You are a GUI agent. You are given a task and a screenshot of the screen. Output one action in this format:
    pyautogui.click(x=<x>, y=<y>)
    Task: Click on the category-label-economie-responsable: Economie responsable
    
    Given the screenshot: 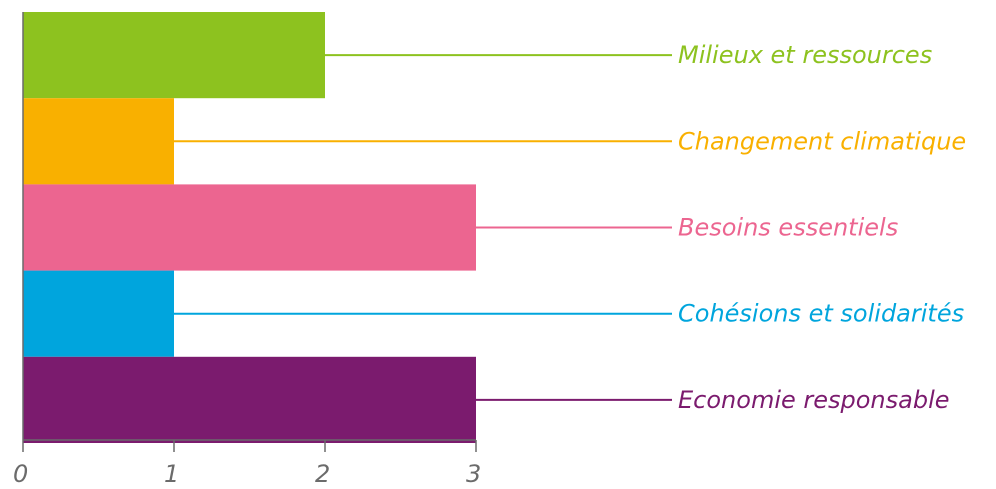 What is the action you would take?
    pyautogui.click(x=814, y=400)
    